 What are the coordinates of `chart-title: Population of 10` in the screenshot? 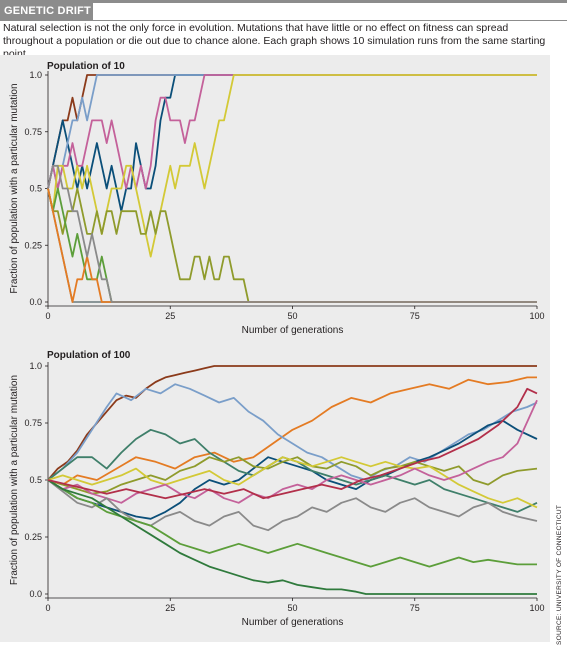 It's located at (86, 66).